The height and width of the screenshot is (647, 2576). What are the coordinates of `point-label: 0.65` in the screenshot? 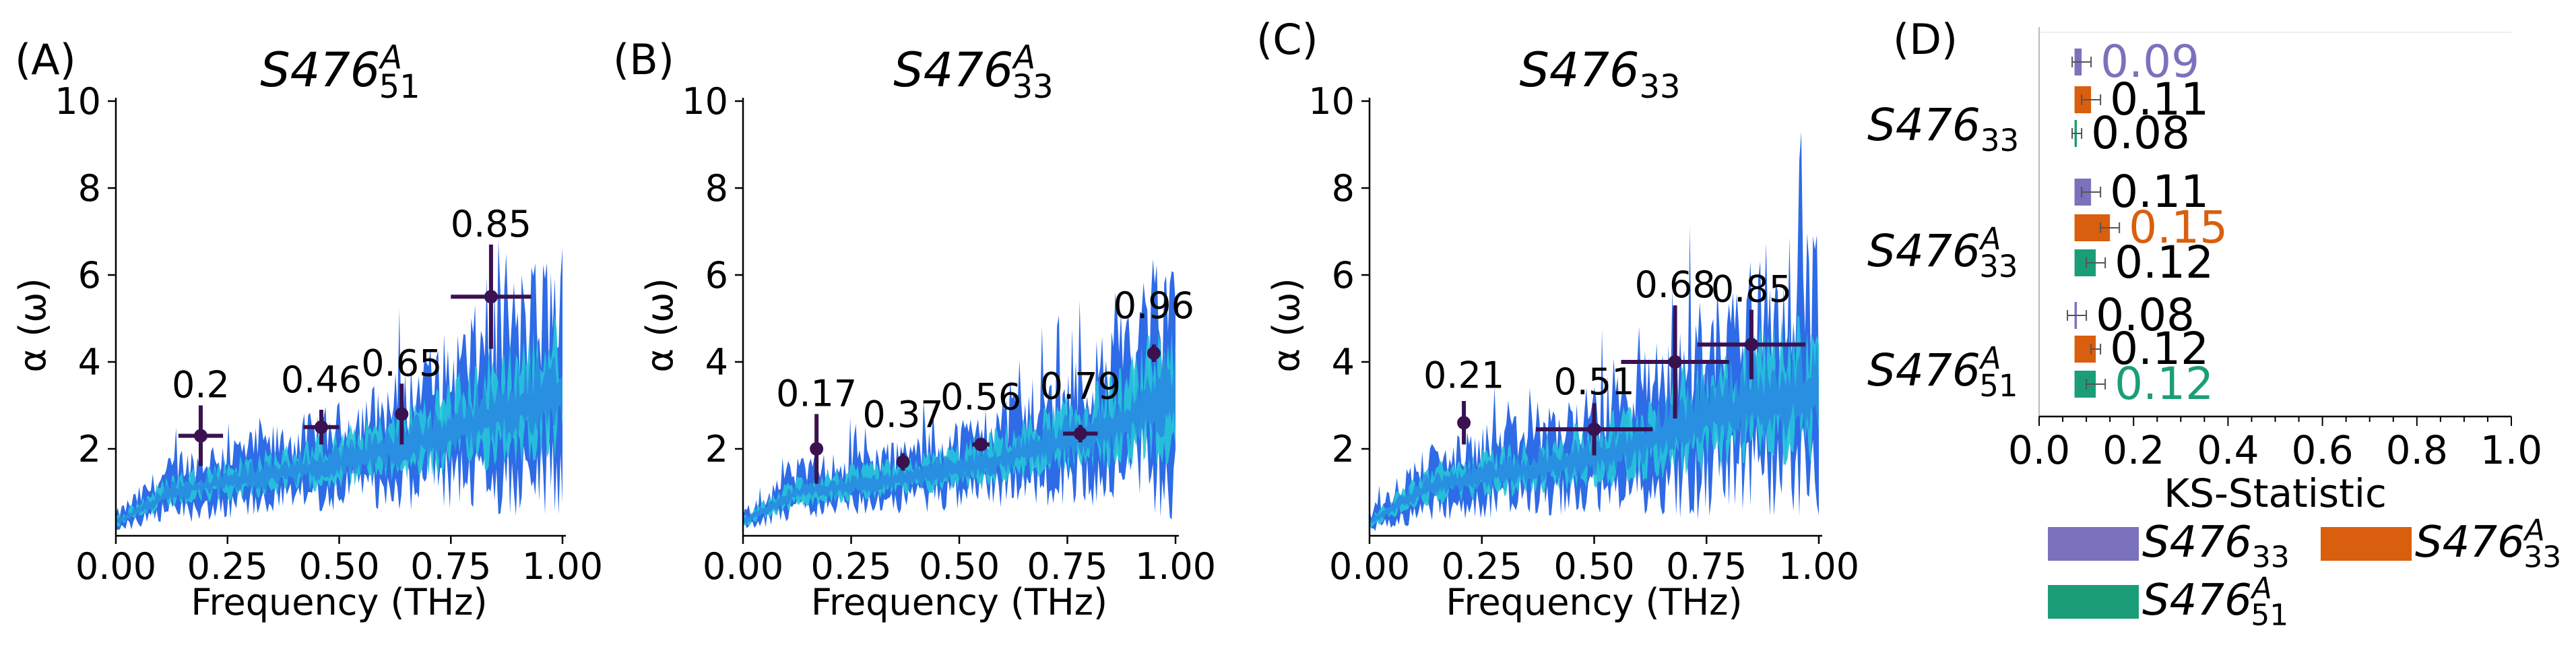 It's located at (402, 363).